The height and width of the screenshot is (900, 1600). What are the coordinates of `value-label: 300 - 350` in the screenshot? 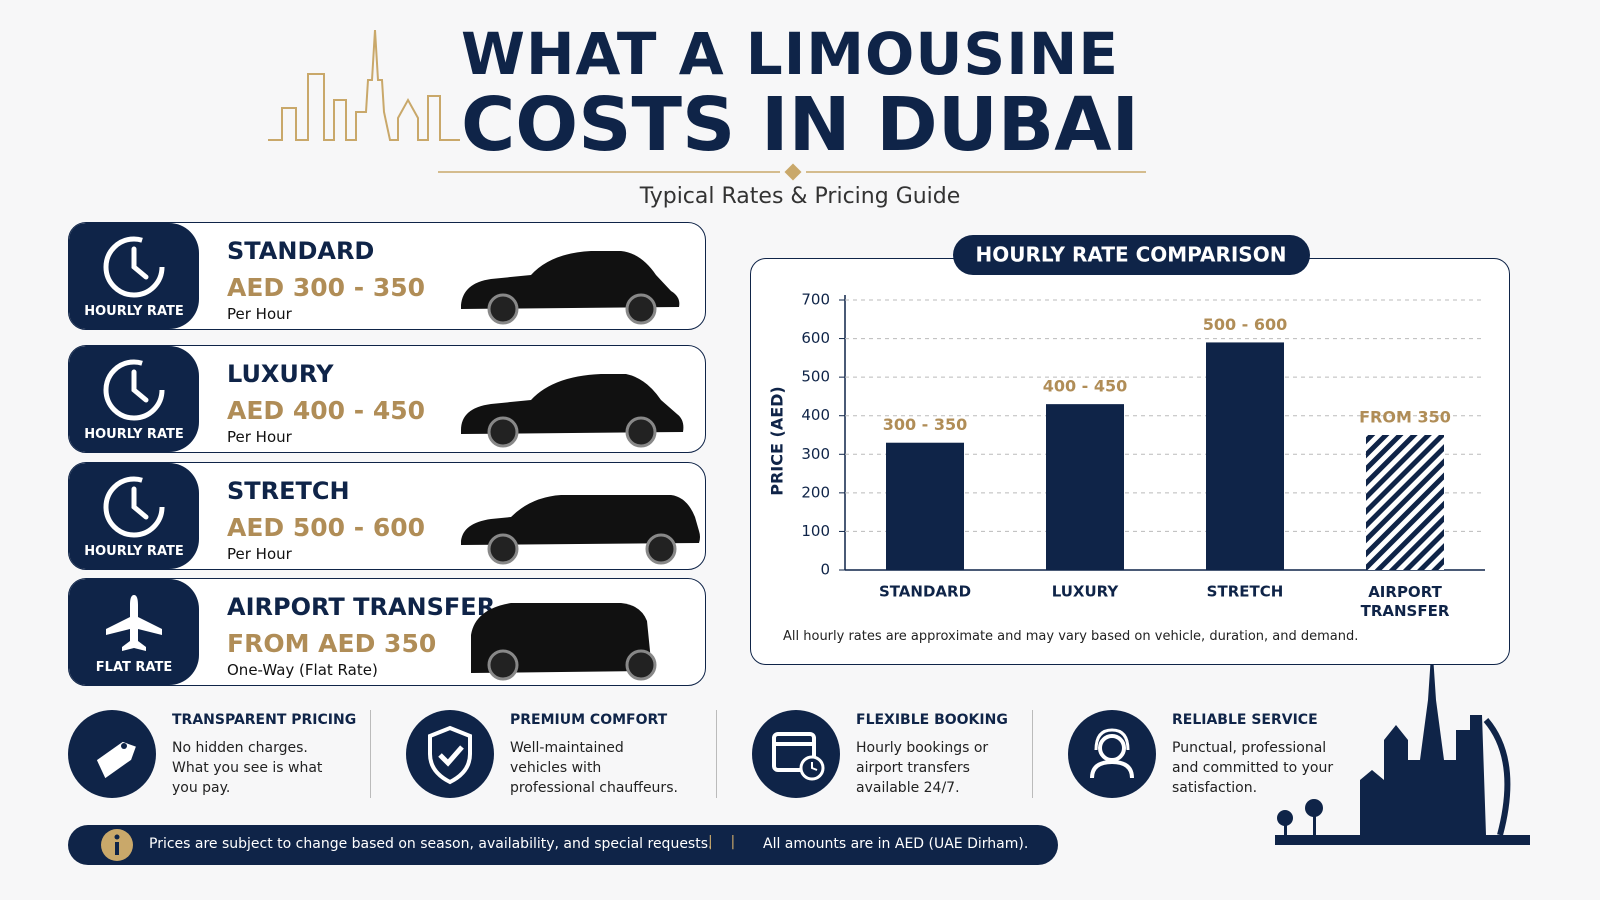 It's located at (925, 424).